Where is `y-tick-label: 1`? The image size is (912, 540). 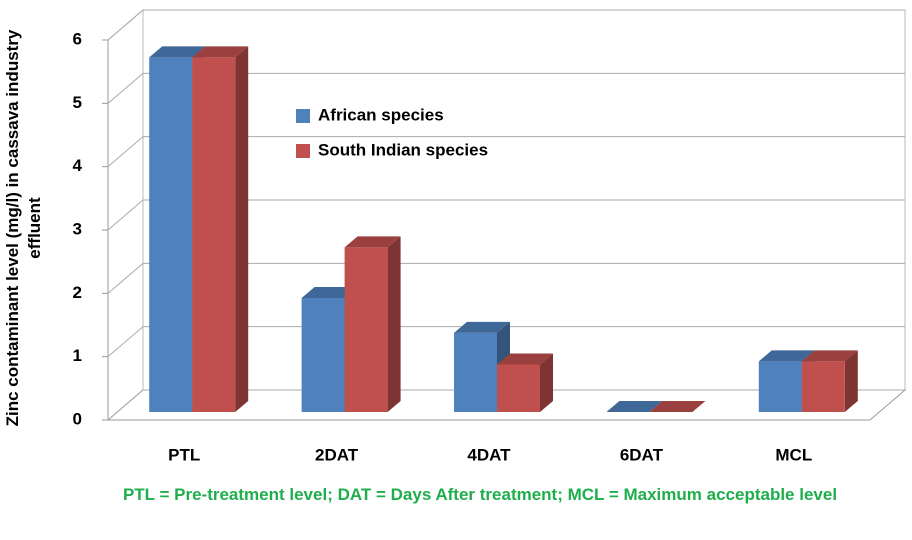 y-tick-label: 1 is located at coordinates (77, 355).